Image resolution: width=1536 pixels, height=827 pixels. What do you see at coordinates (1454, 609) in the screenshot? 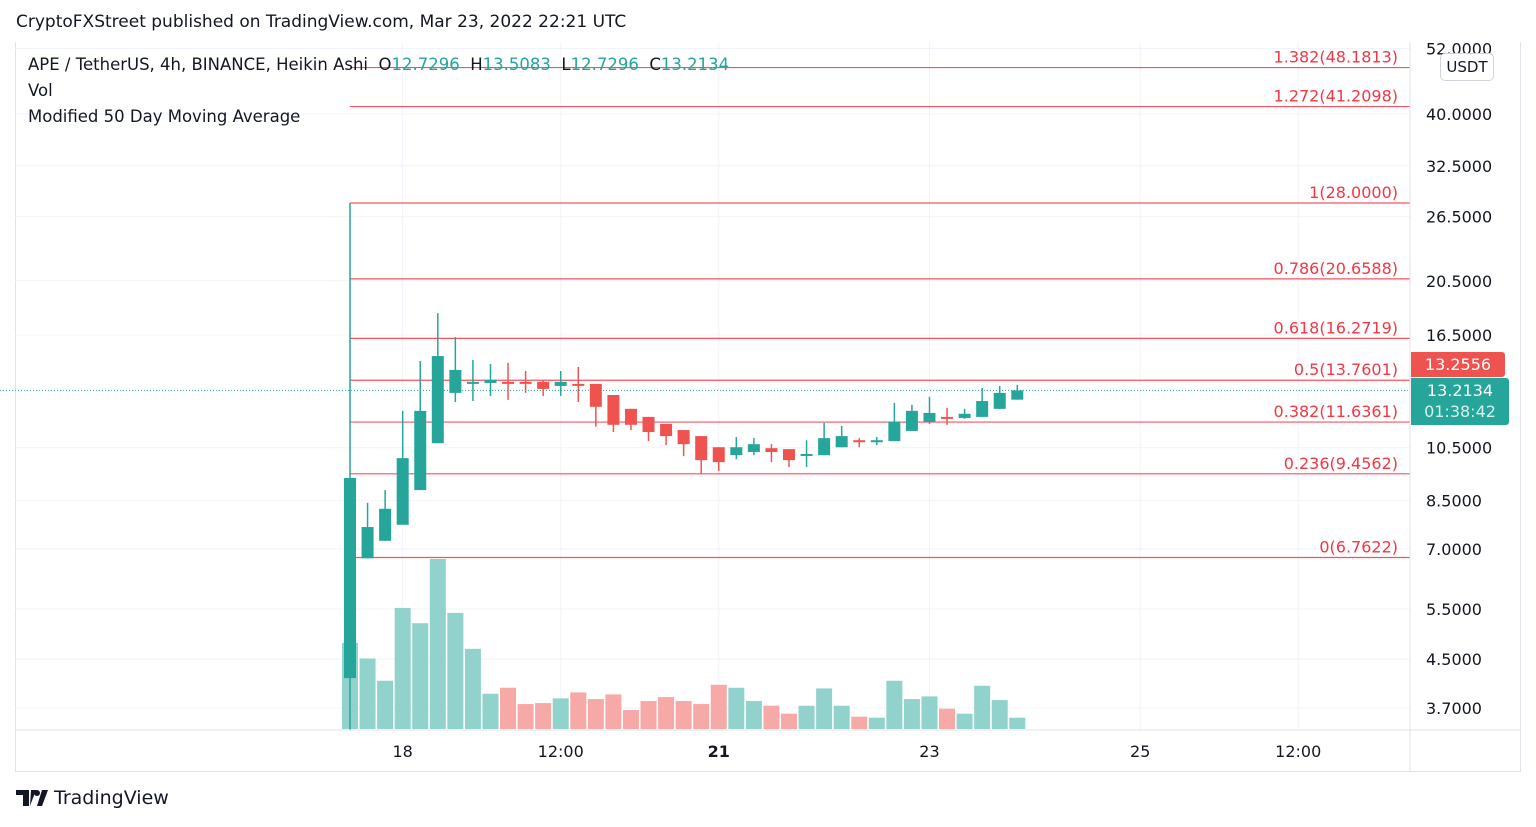
I see `y-tick-label: 5.5000` at bounding box center [1454, 609].